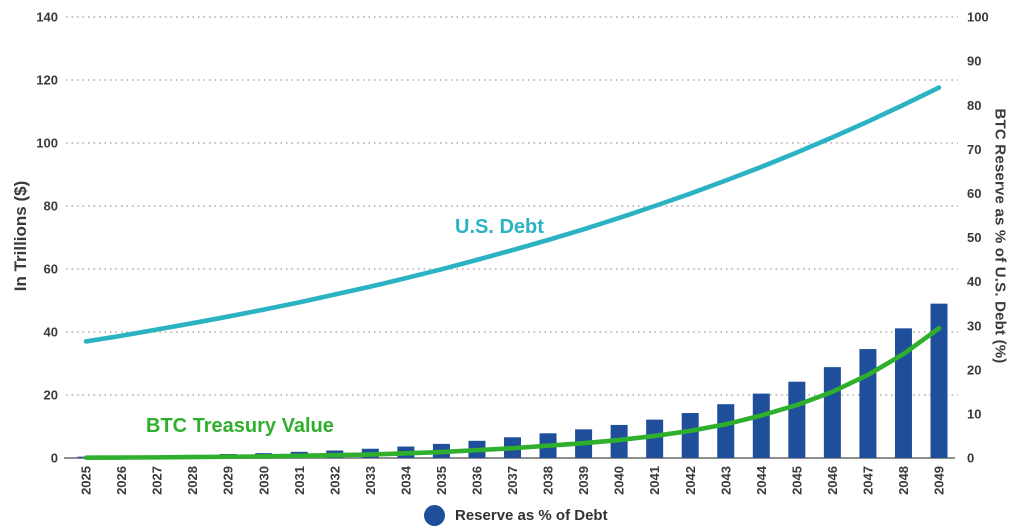 This screenshot has width=1024, height=532. Describe the element at coordinates (157, 480) in the screenshot. I see `x-axis-tick-label: 2027` at that location.